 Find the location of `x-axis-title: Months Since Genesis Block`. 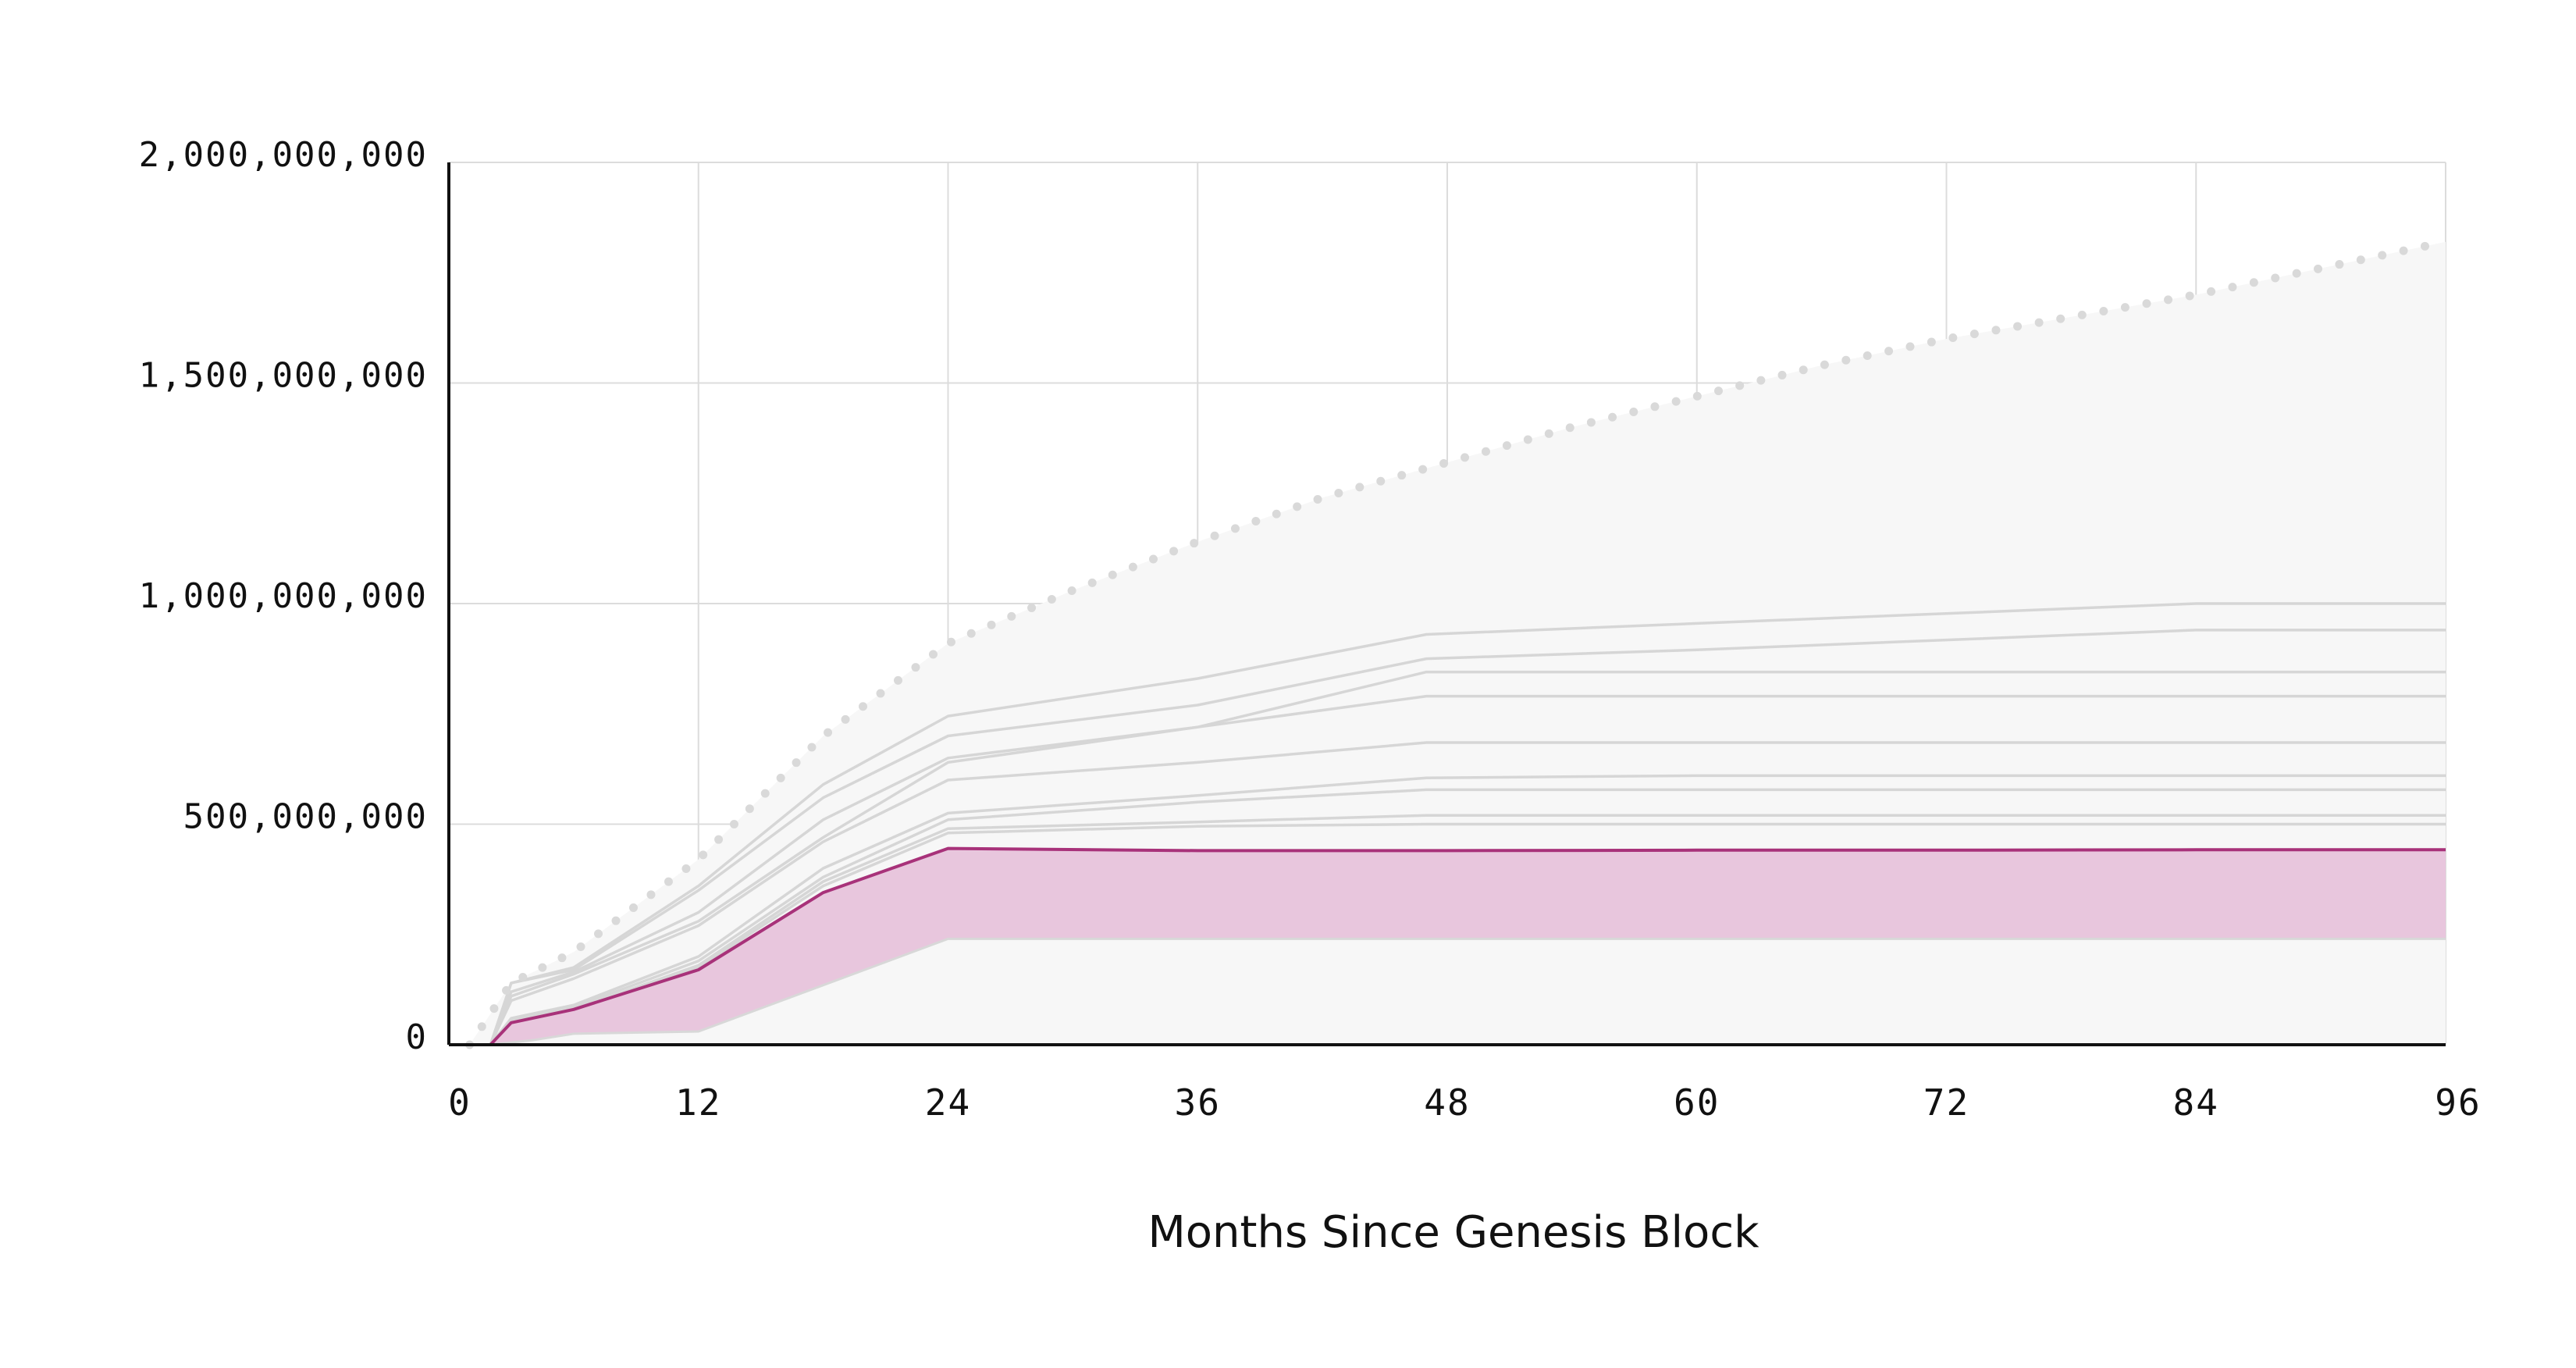

x-axis-title: Months Since Genesis Block is located at coordinates (1453, 1232).